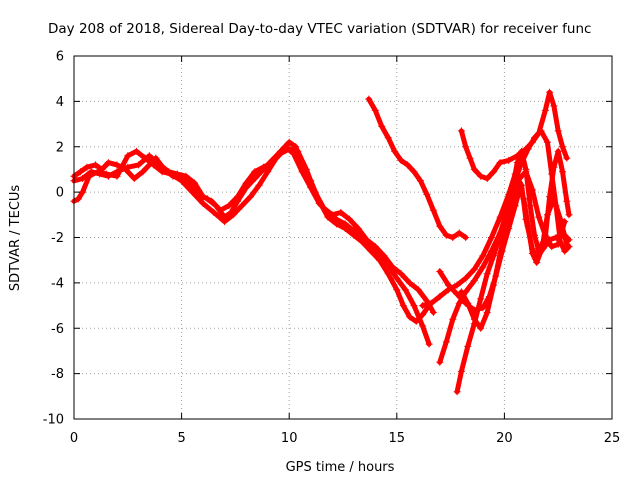  I want to click on track-4-points, so click(417, 168).